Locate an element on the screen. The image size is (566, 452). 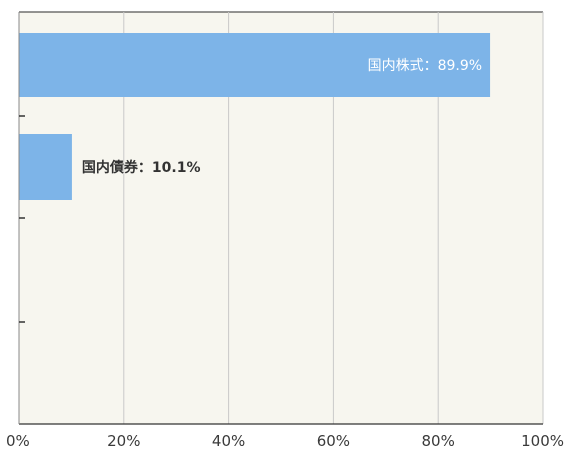
x-tick-label-20: 20% is located at coordinates (123, 441).